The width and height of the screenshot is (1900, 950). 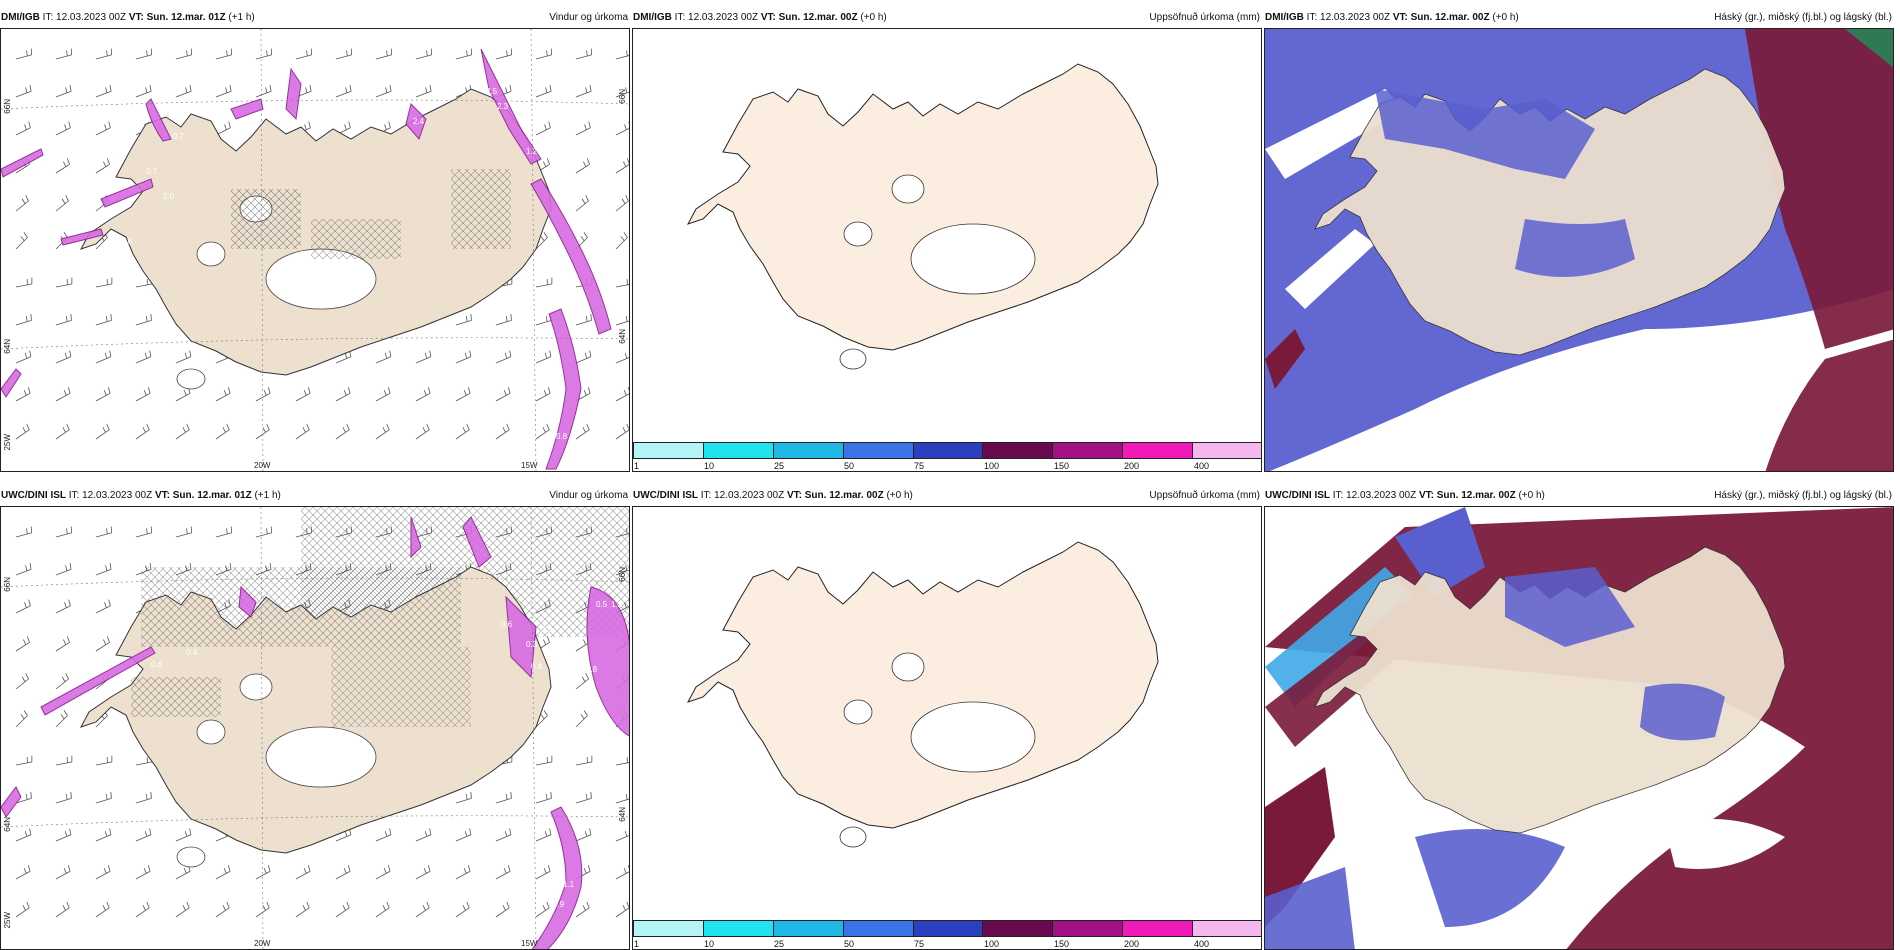 I want to click on lat-label-66n-right: 66N, so click(x=622, y=574).